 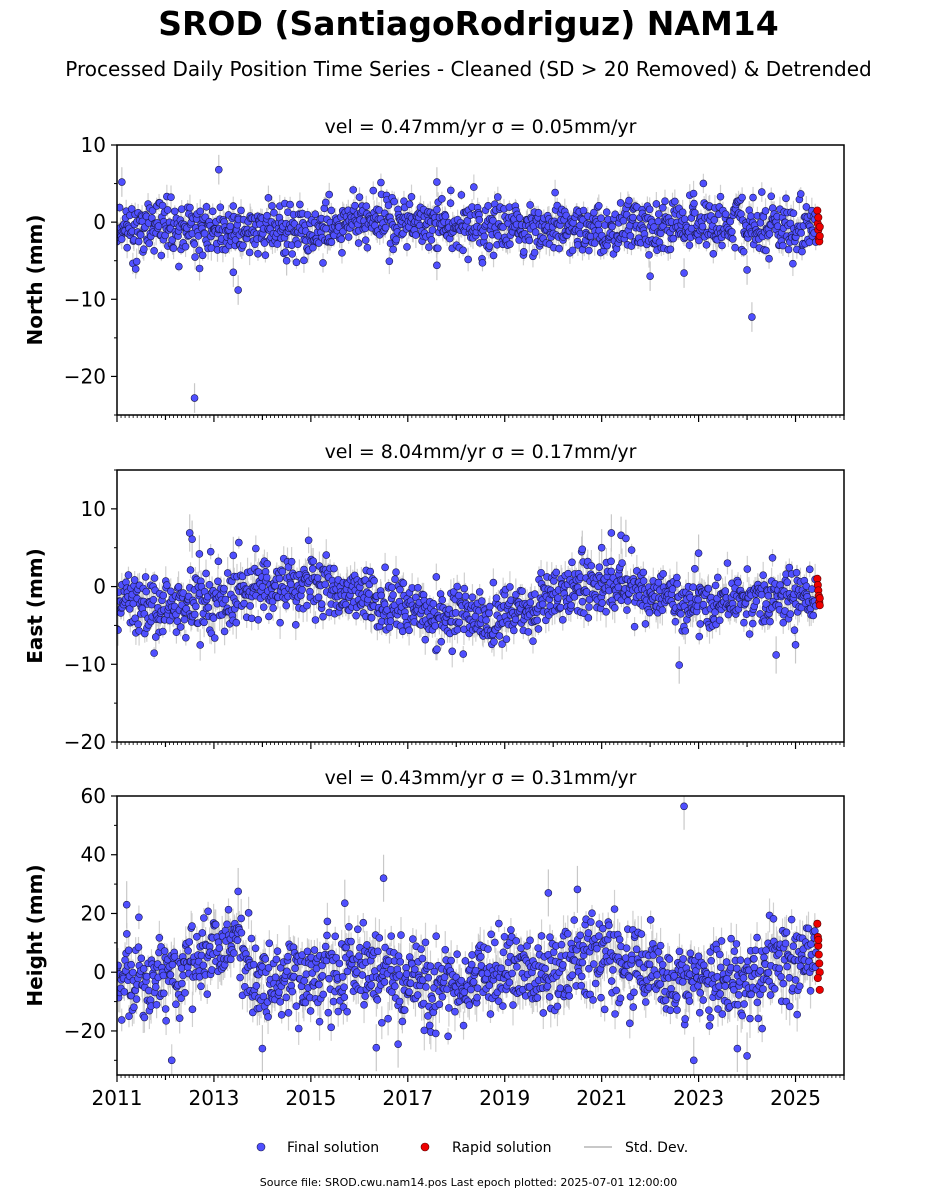 I want to click on y-axis-label: North (mm), so click(x=35, y=279).